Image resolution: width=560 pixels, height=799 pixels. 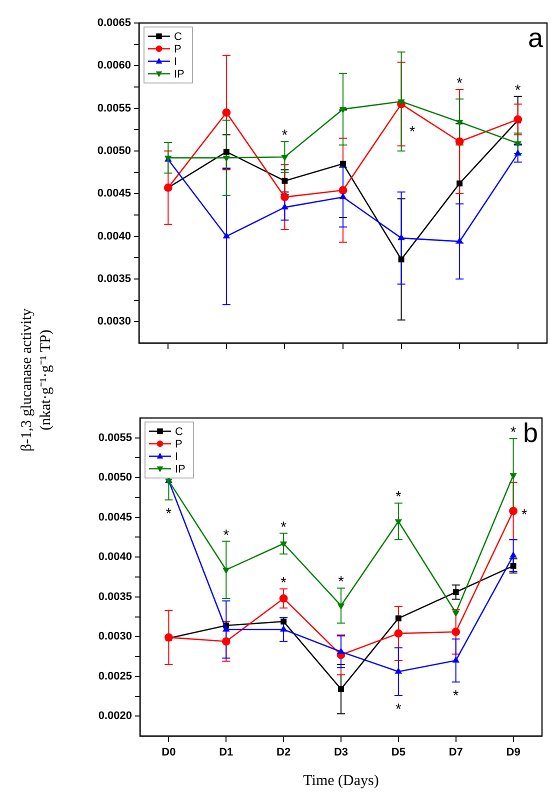 What do you see at coordinates (283, 752) in the screenshot?
I see `x-tick-label: D2` at bounding box center [283, 752].